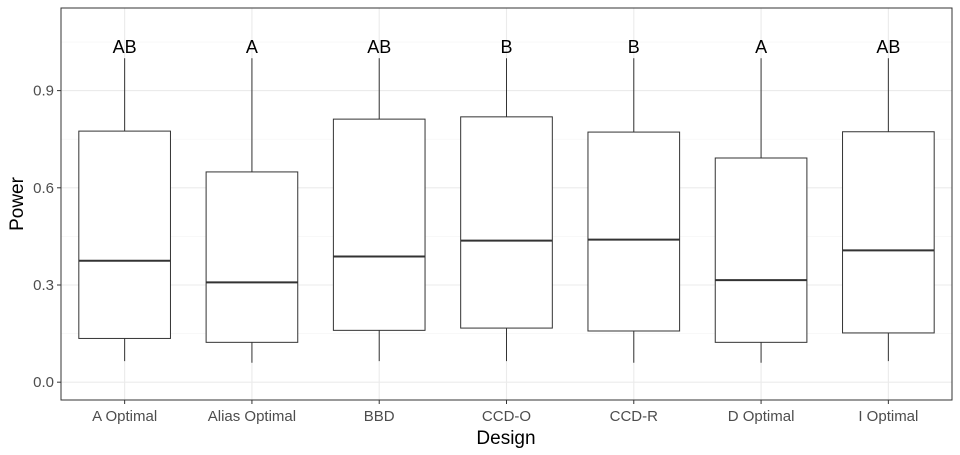 This screenshot has height=455, width=960. What do you see at coordinates (888, 416) in the screenshot?
I see `x-tick-label: I Optimal` at bounding box center [888, 416].